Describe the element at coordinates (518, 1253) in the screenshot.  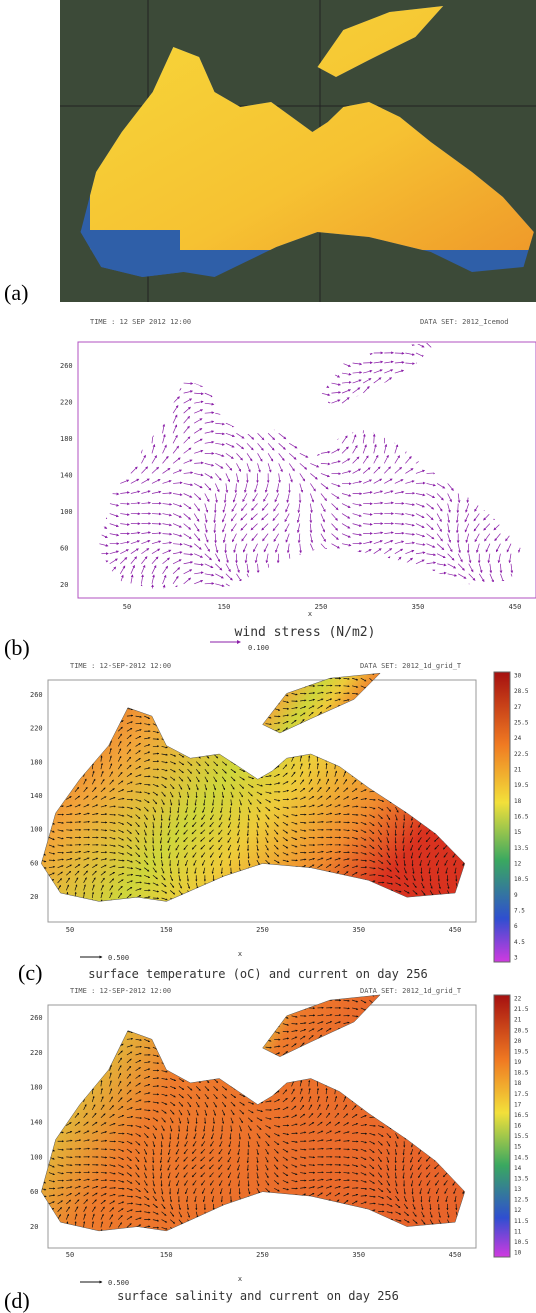
I see `colorbar-label: 10` at that location.